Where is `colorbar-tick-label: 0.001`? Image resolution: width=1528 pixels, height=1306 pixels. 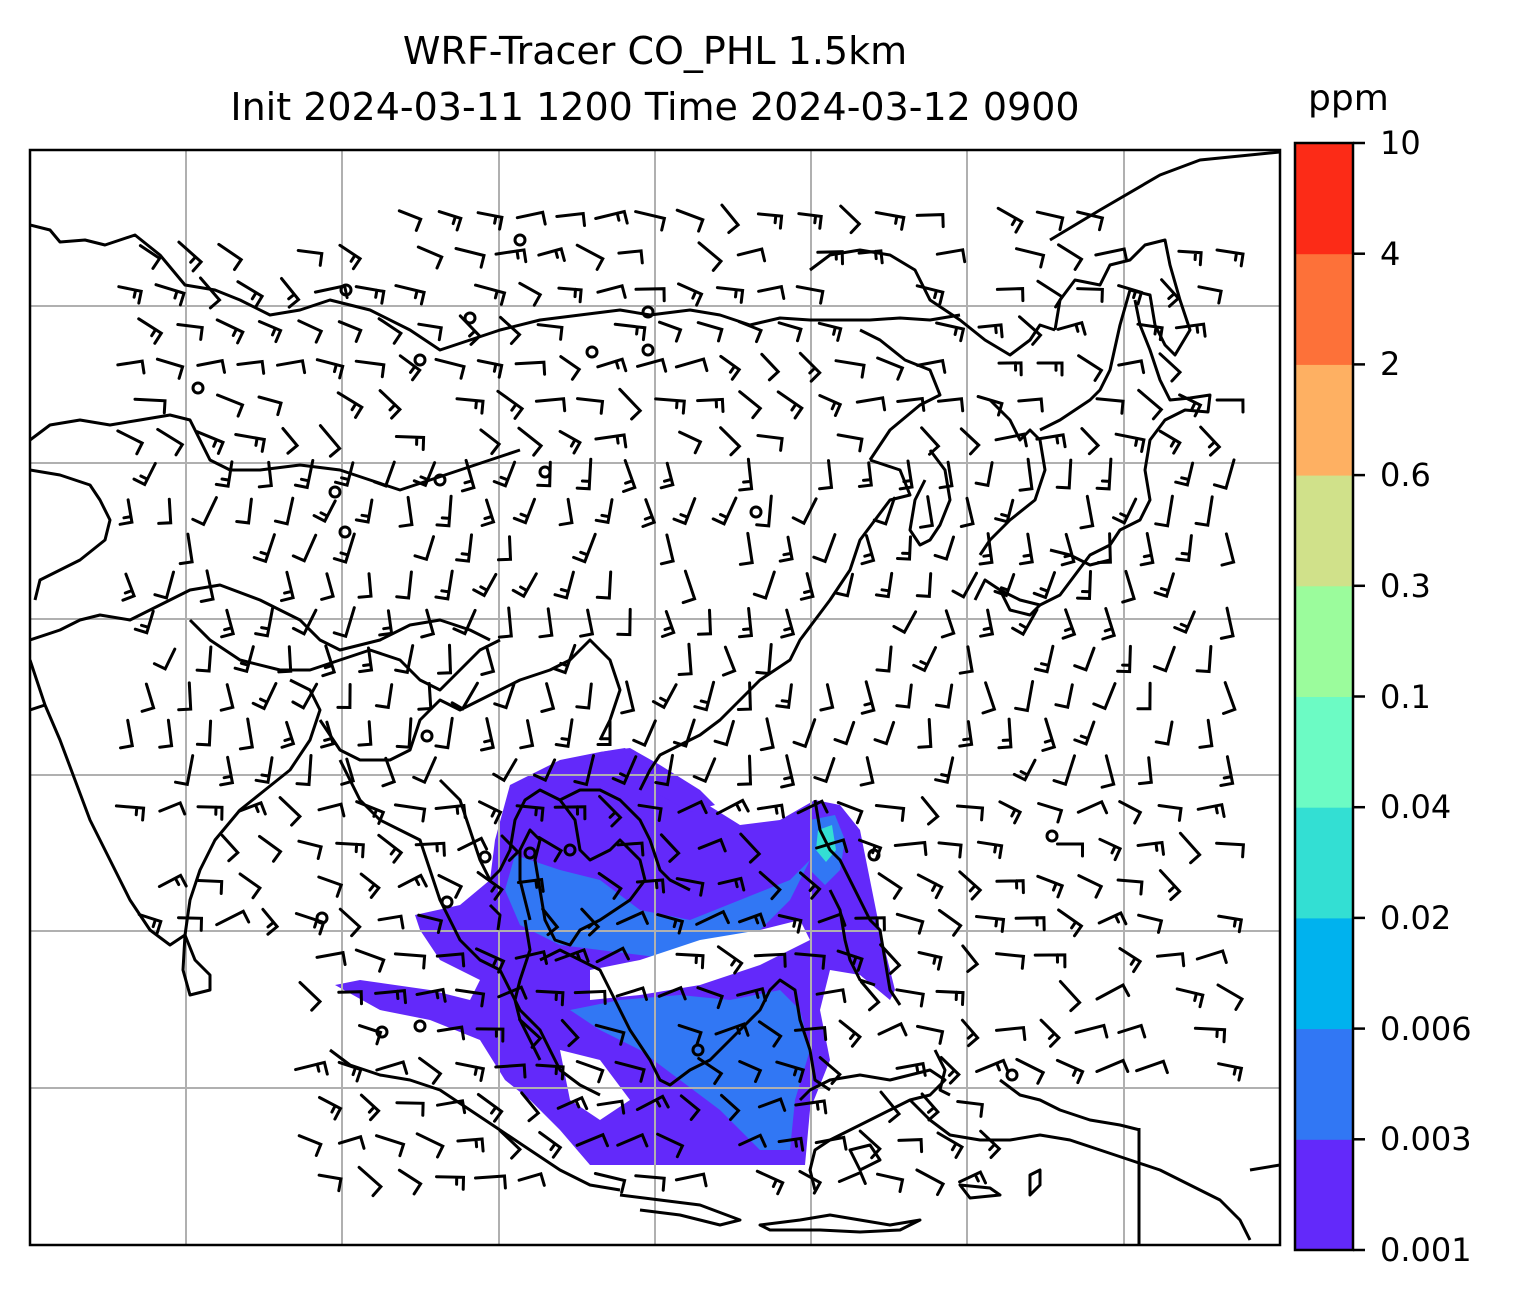 colorbar-tick-label: 0.001 is located at coordinates (1426, 1250).